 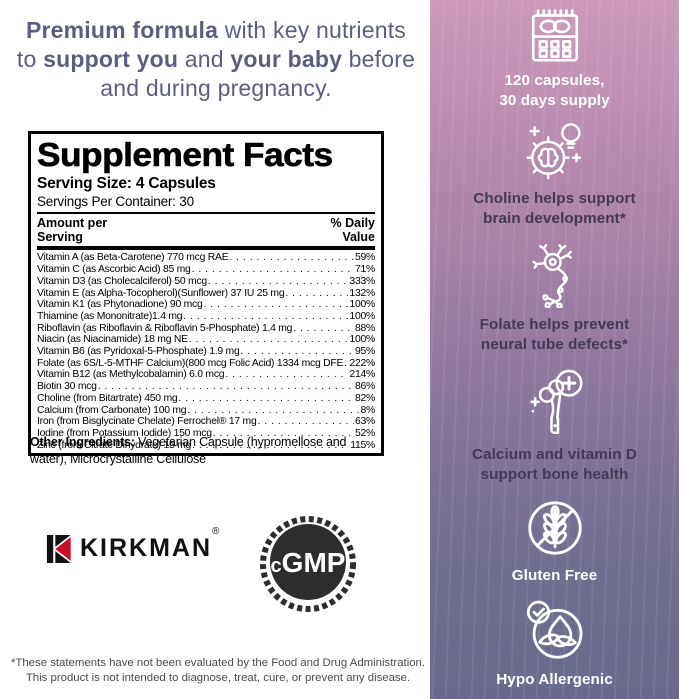 What do you see at coordinates (364, 270) in the screenshot?
I see `nutrient-dv: 71%` at bounding box center [364, 270].